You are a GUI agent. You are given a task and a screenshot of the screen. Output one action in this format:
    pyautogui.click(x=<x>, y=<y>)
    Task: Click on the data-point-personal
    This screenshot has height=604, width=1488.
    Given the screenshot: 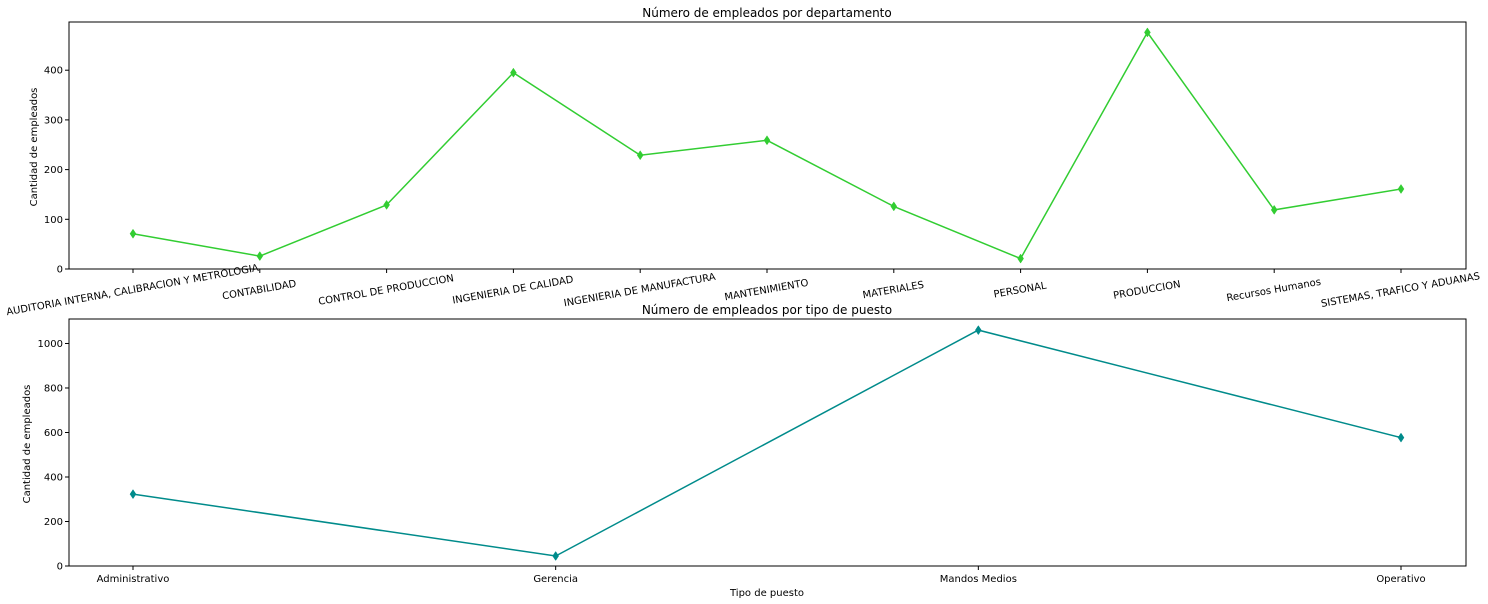 What is the action you would take?
    pyautogui.click(x=1020, y=258)
    